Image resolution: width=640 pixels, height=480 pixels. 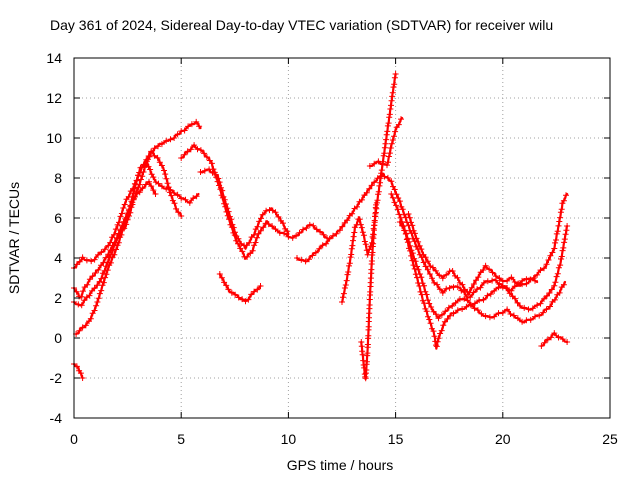 What do you see at coordinates (58, 258) in the screenshot?
I see `y-tick-label: 4` at bounding box center [58, 258].